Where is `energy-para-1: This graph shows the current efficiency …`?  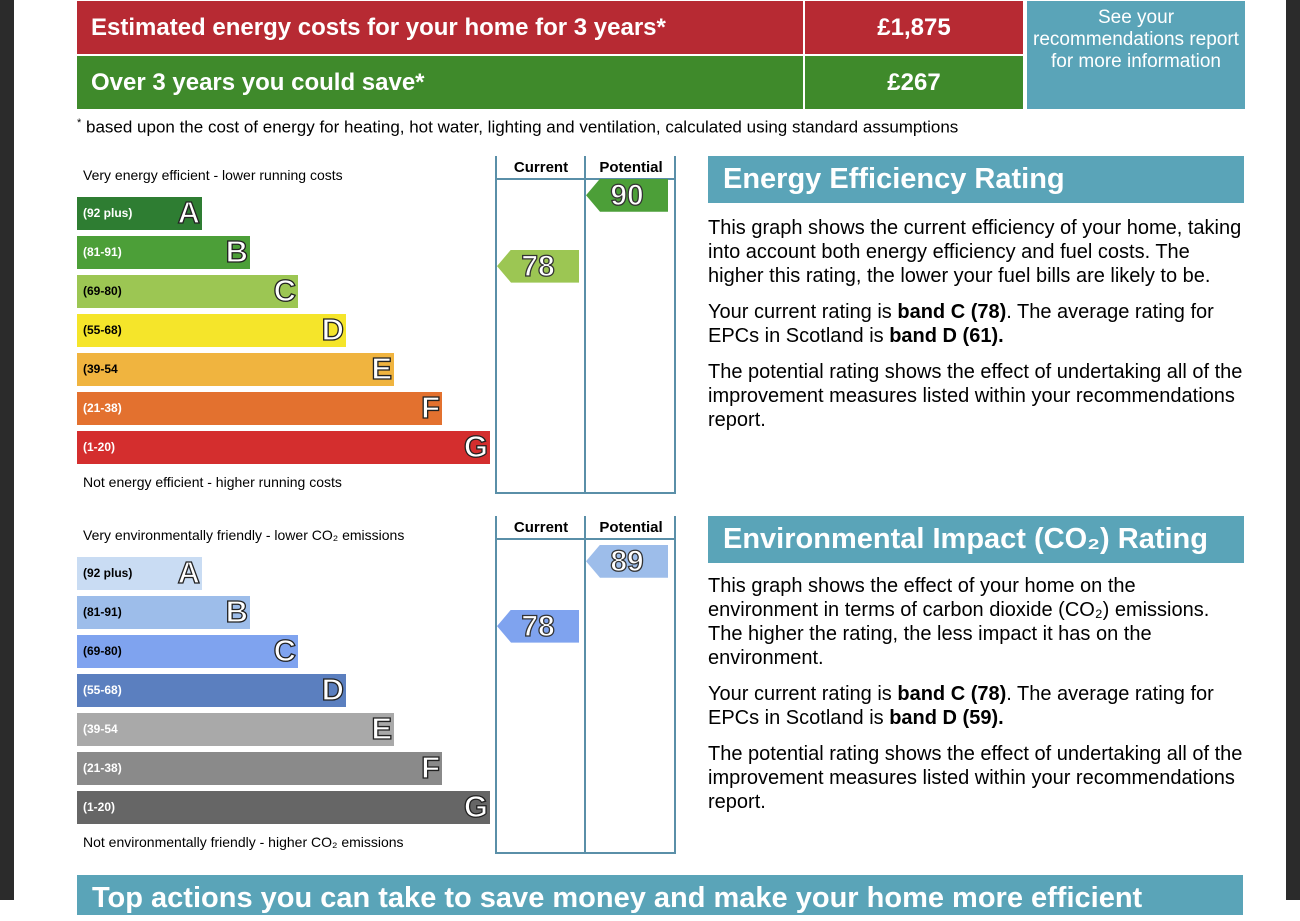
energy-para-1: This graph shows the current efficiency … is located at coordinates (975, 252).